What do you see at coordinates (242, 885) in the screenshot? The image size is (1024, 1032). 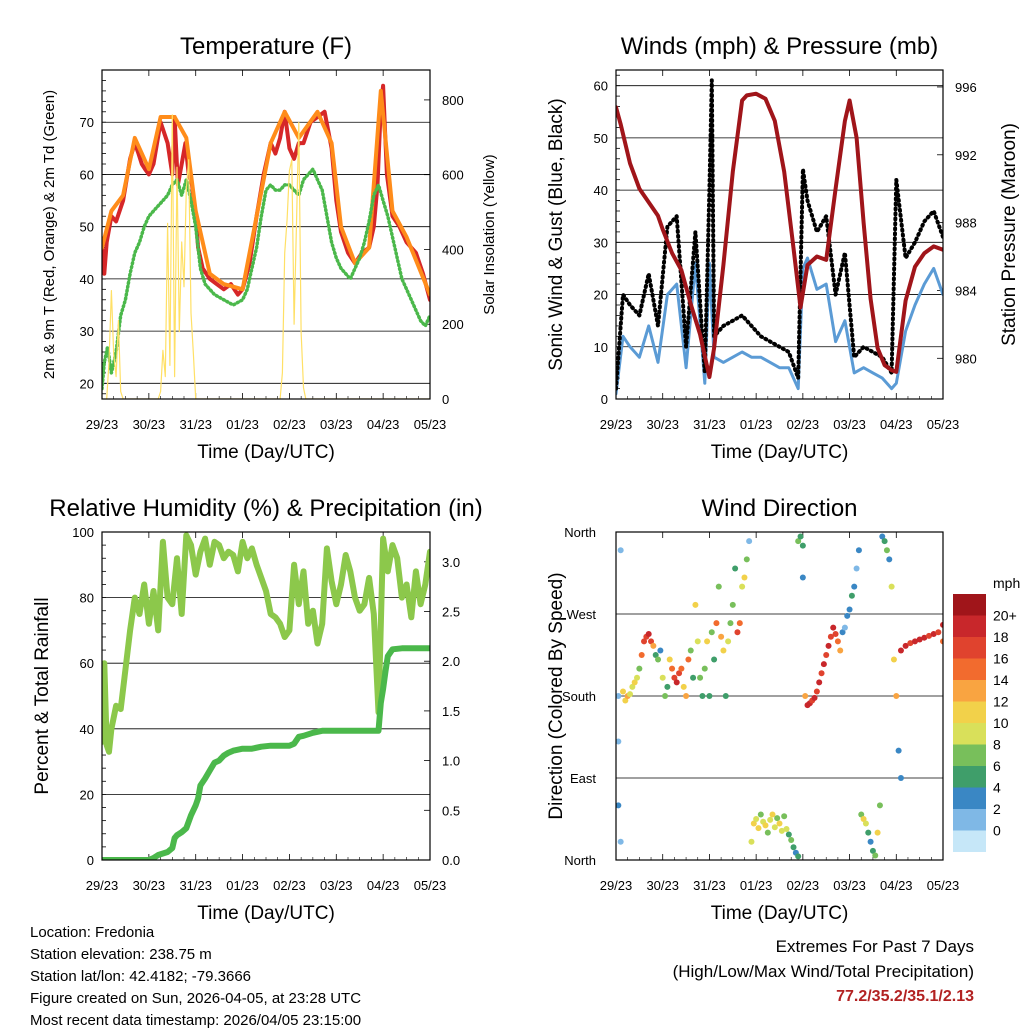 I see `p2-x-tick-label: 01/23` at bounding box center [242, 885].